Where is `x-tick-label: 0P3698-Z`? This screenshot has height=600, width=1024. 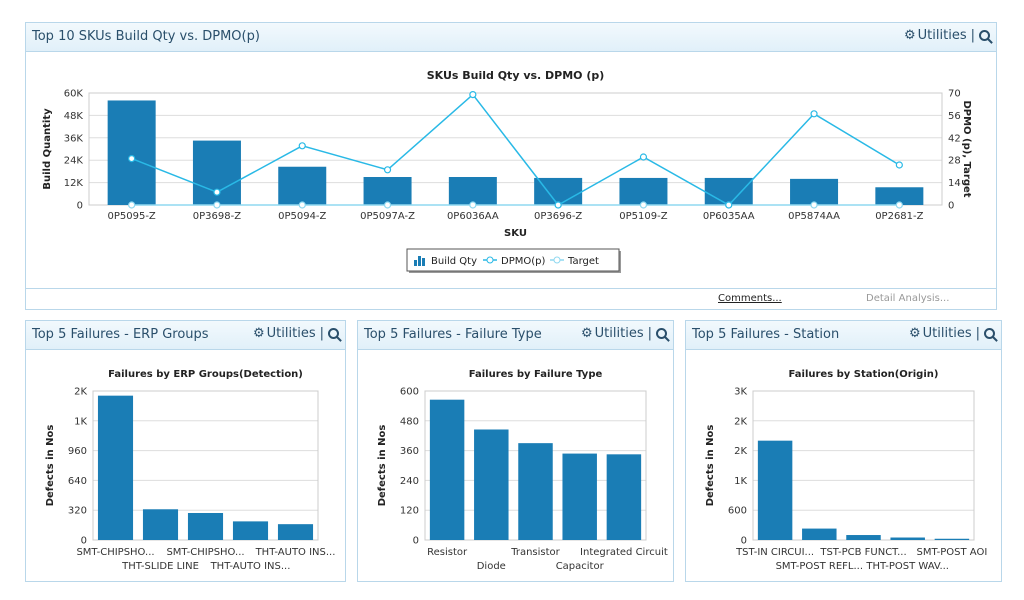 x-tick-label: 0P3698-Z is located at coordinates (217, 216).